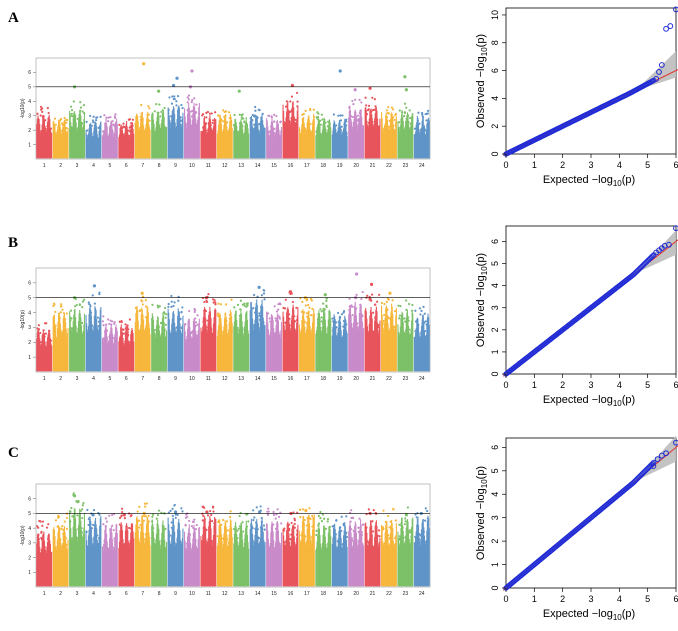  What do you see at coordinates (371, 284) in the screenshot?
I see `peak-snp-point` at bounding box center [371, 284].